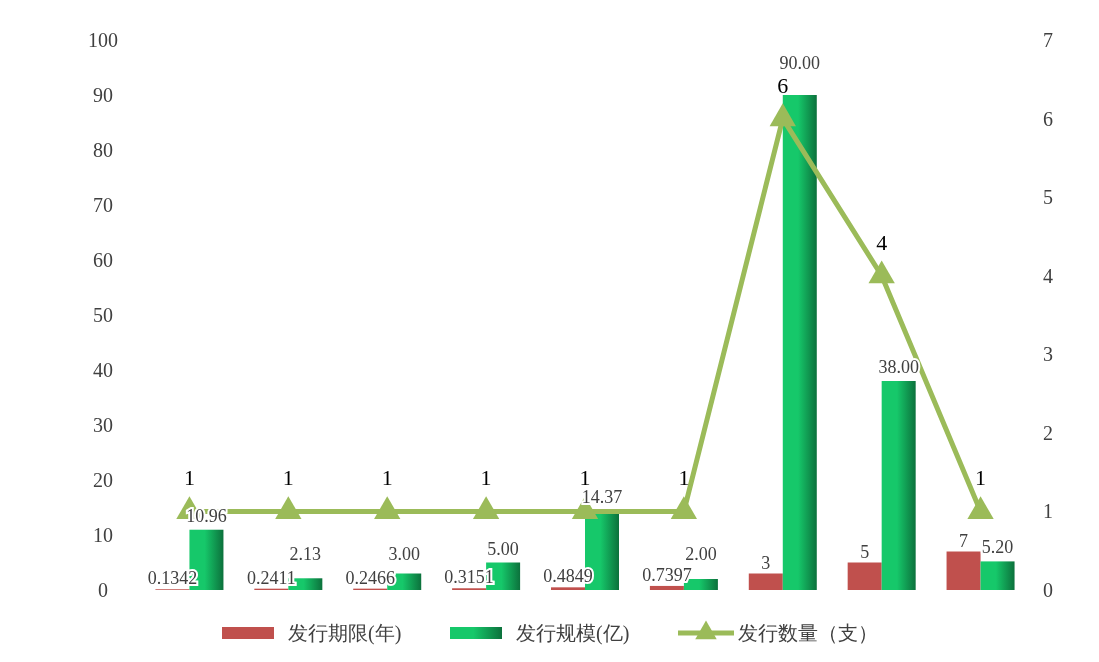 The image size is (1099, 662). What do you see at coordinates (103, 205) in the screenshot?
I see `y-tick-label: 70` at bounding box center [103, 205].